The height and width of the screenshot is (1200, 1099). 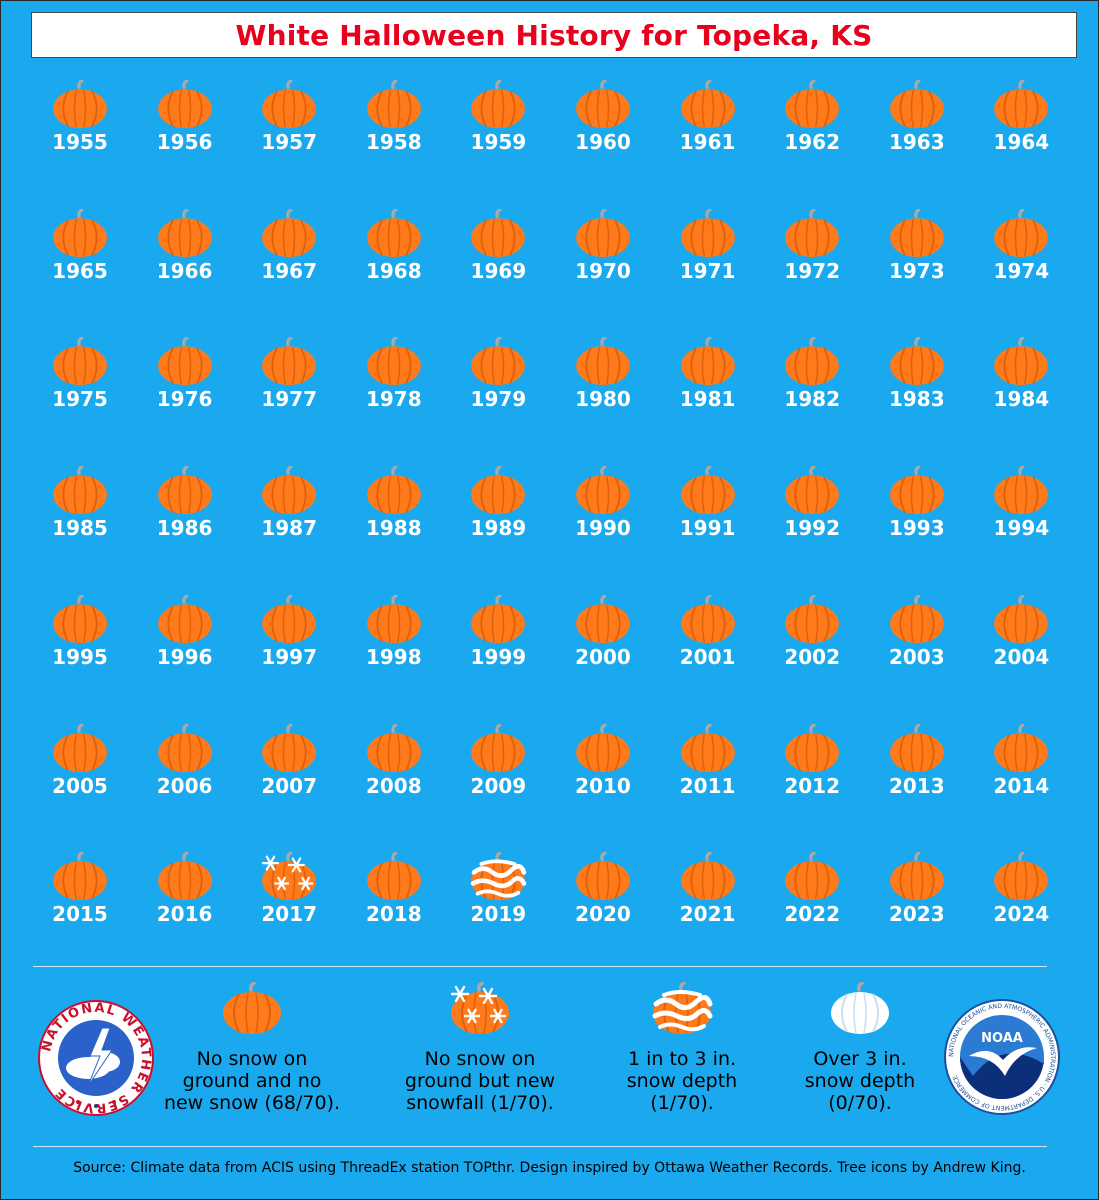 I want to click on year-label: 1962, so click(x=812, y=142).